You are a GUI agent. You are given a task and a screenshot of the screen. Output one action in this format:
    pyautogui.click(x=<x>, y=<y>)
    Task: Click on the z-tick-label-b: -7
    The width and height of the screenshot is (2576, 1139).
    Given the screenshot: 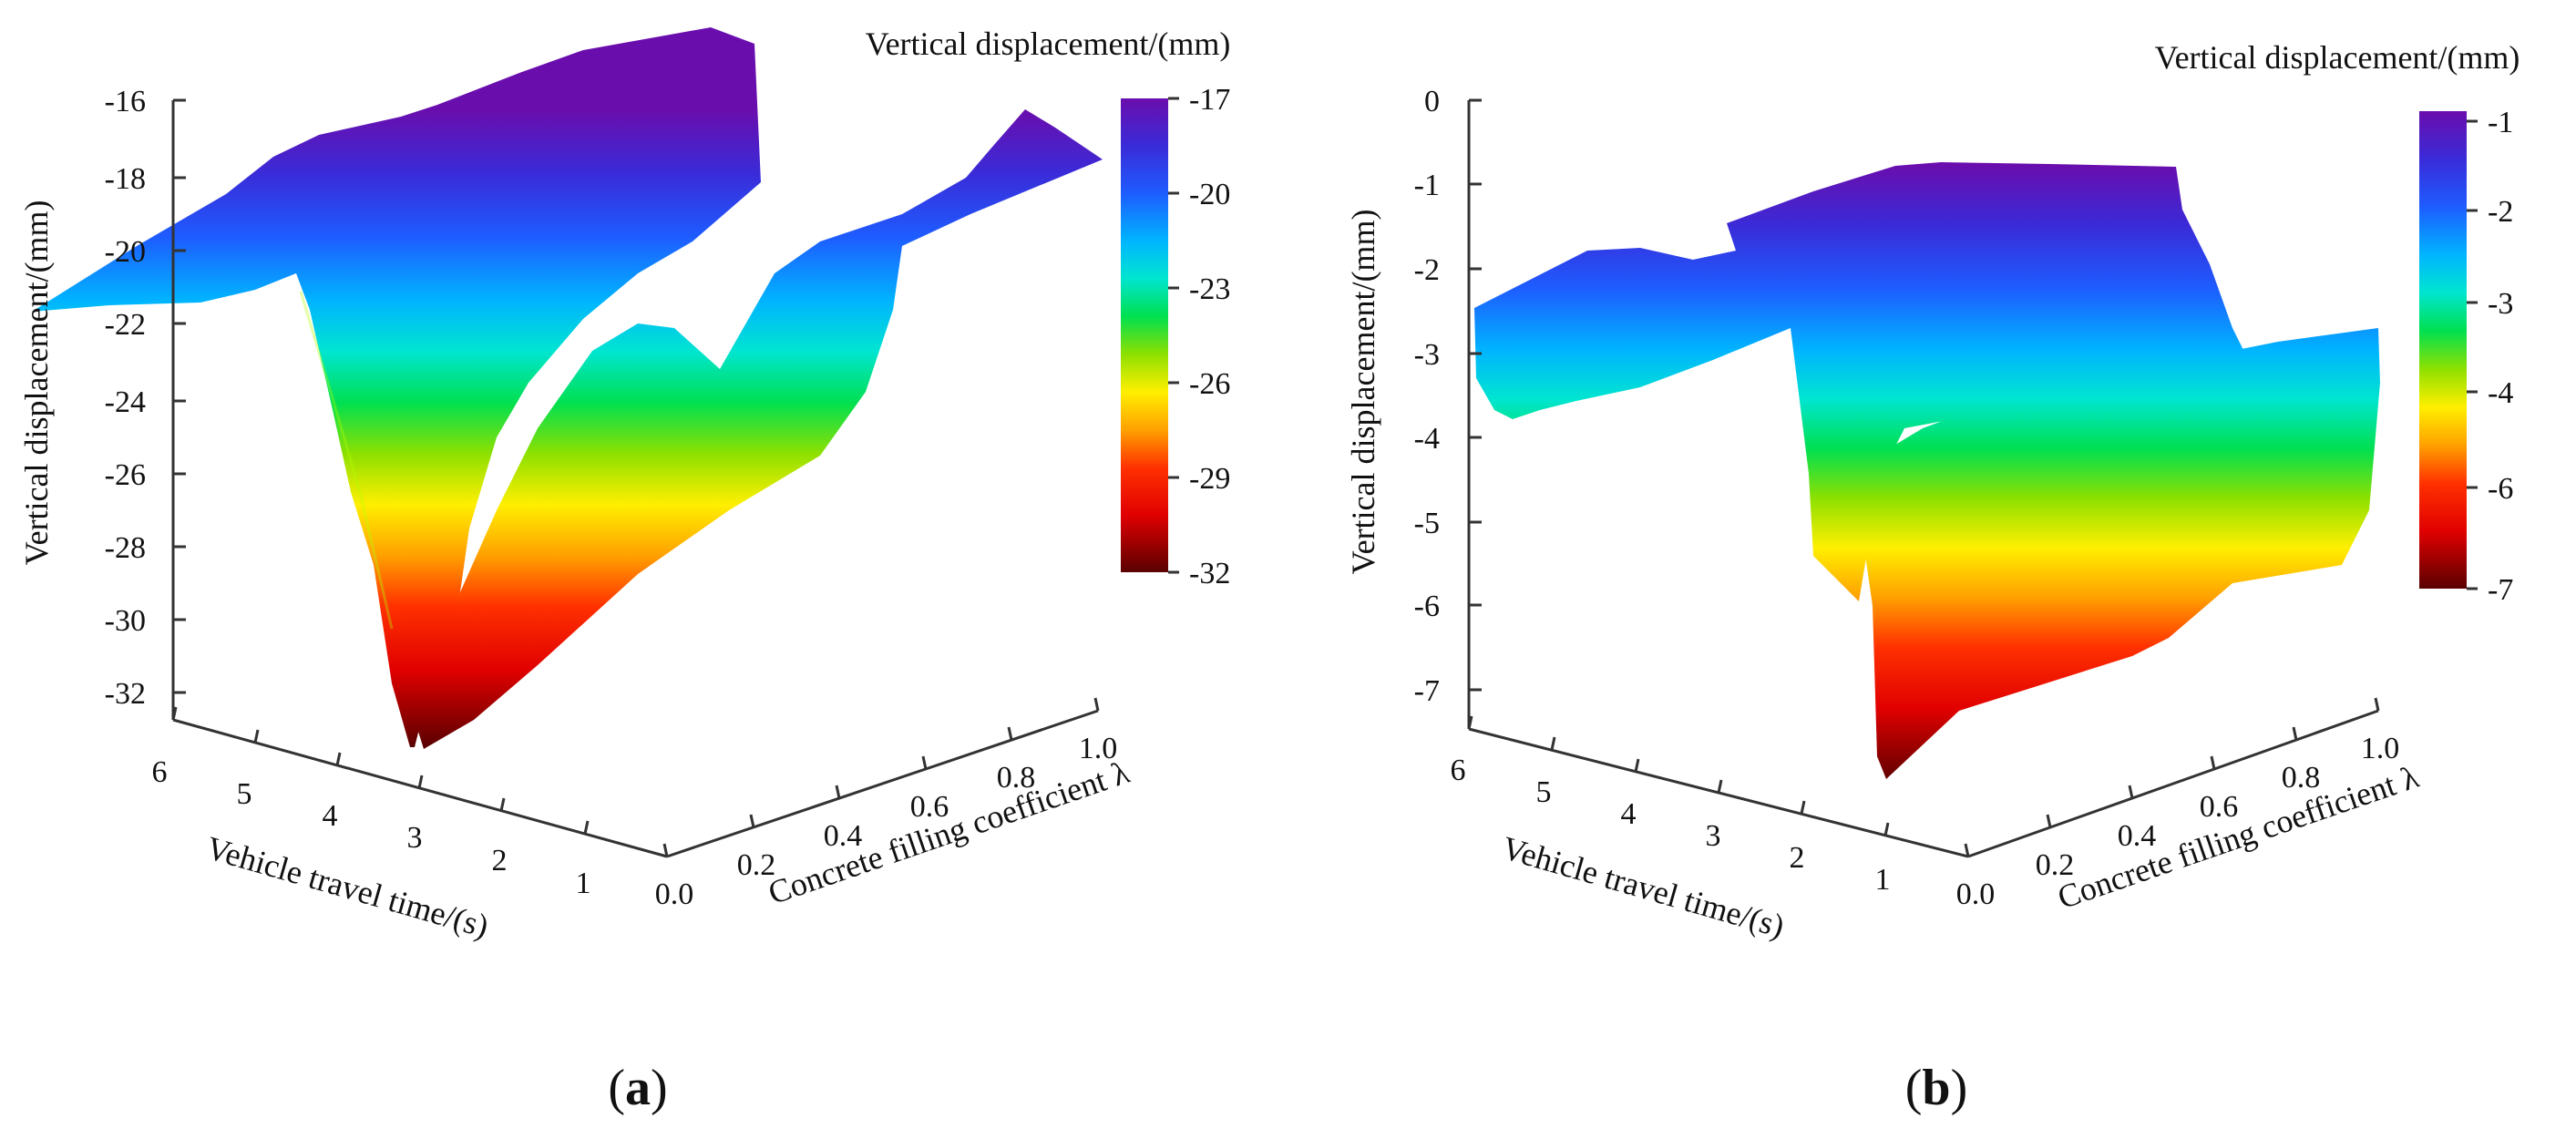 What is the action you would take?
    pyautogui.click(x=1427, y=691)
    